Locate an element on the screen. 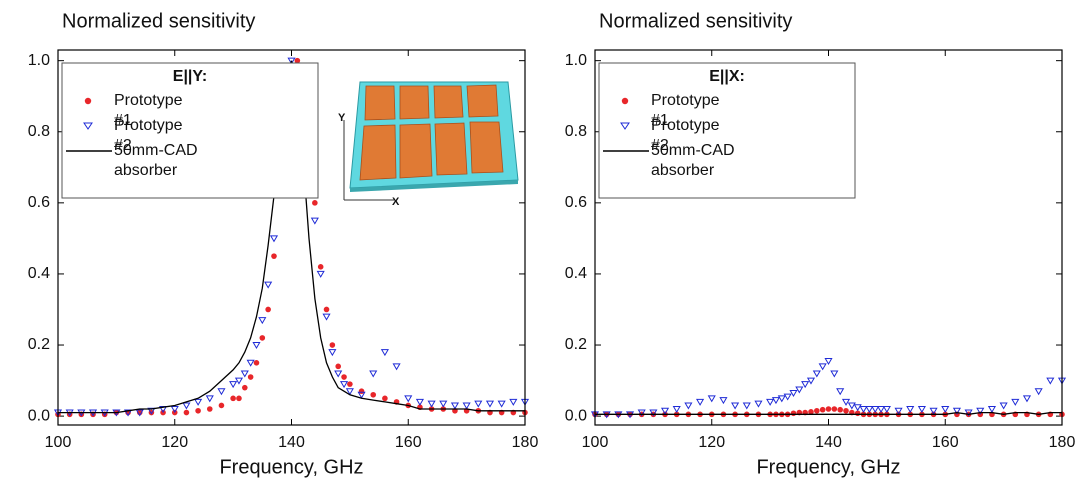 The height and width of the screenshot is (487, 1088). patches is located at coordinates (431, 132).